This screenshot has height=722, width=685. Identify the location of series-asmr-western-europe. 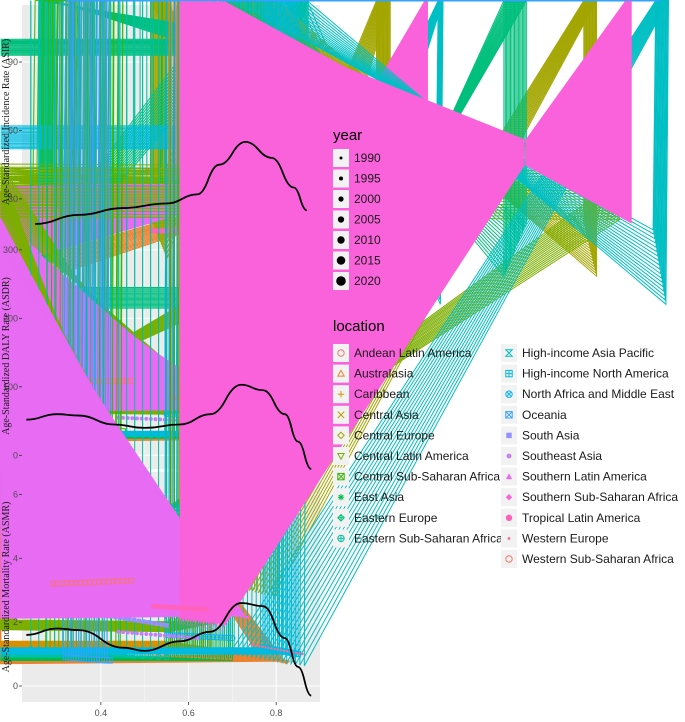
(276, 649).